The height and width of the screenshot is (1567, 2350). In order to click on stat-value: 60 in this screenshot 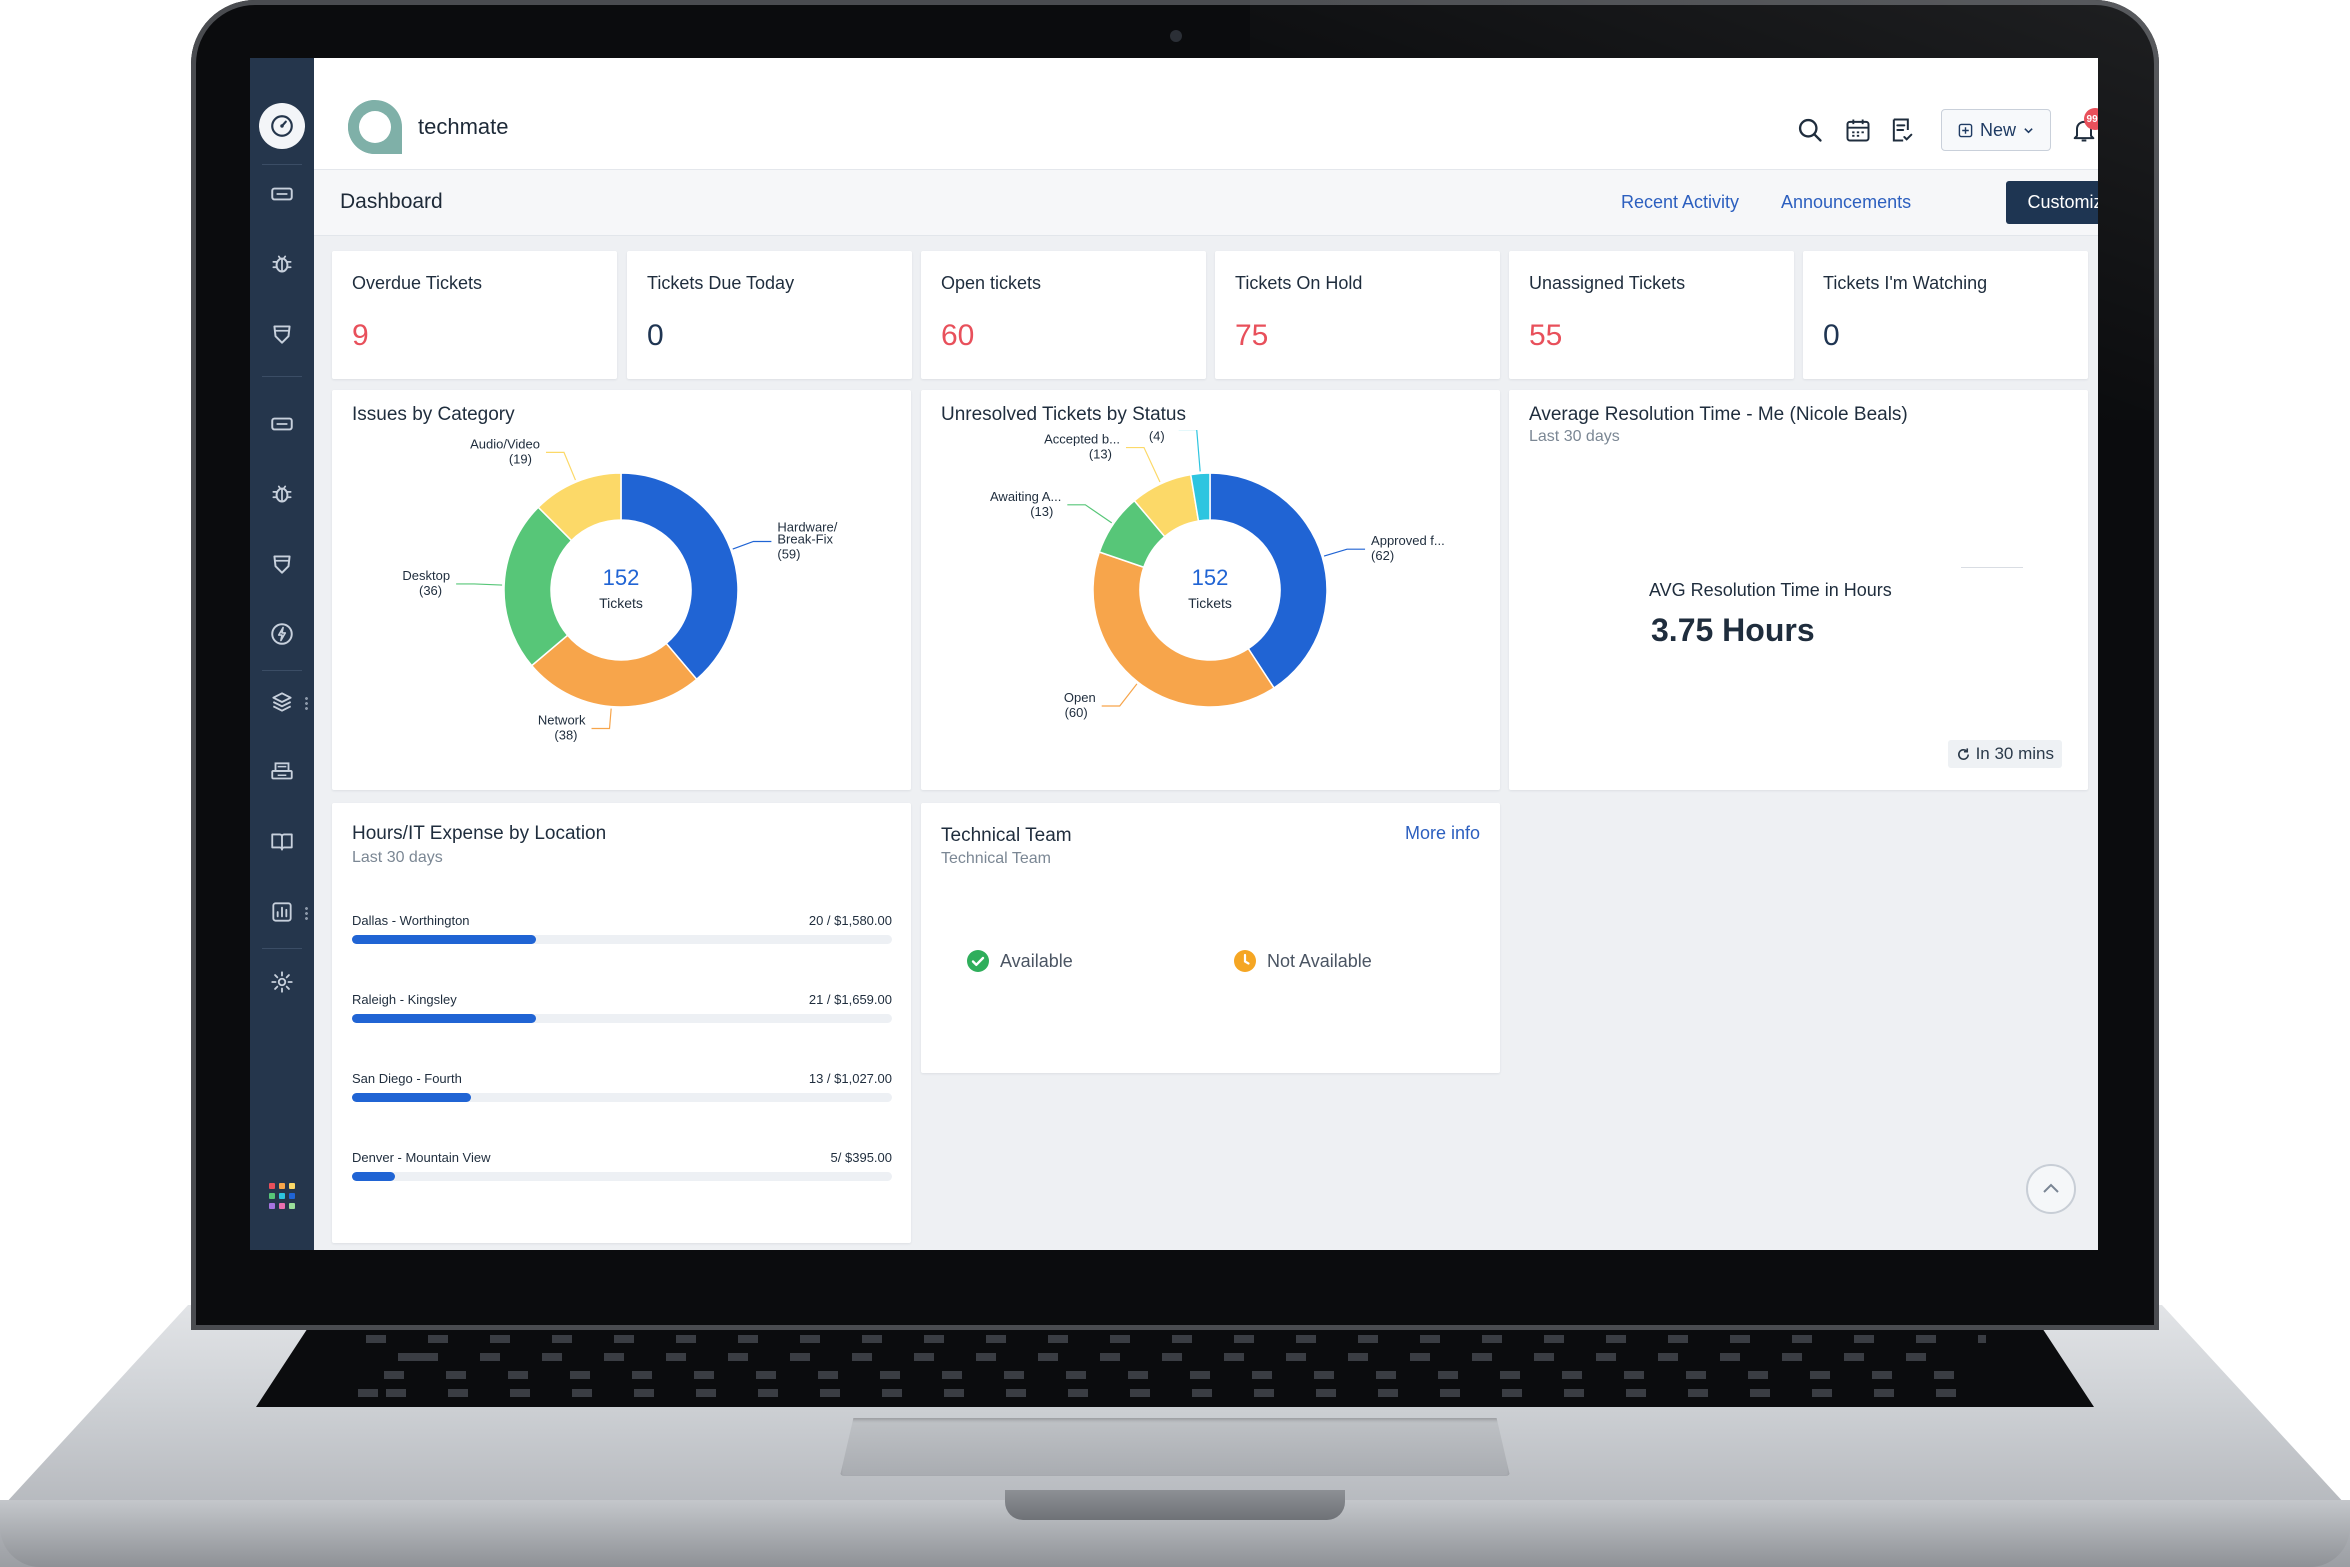, I will do `click(958, 335)`.